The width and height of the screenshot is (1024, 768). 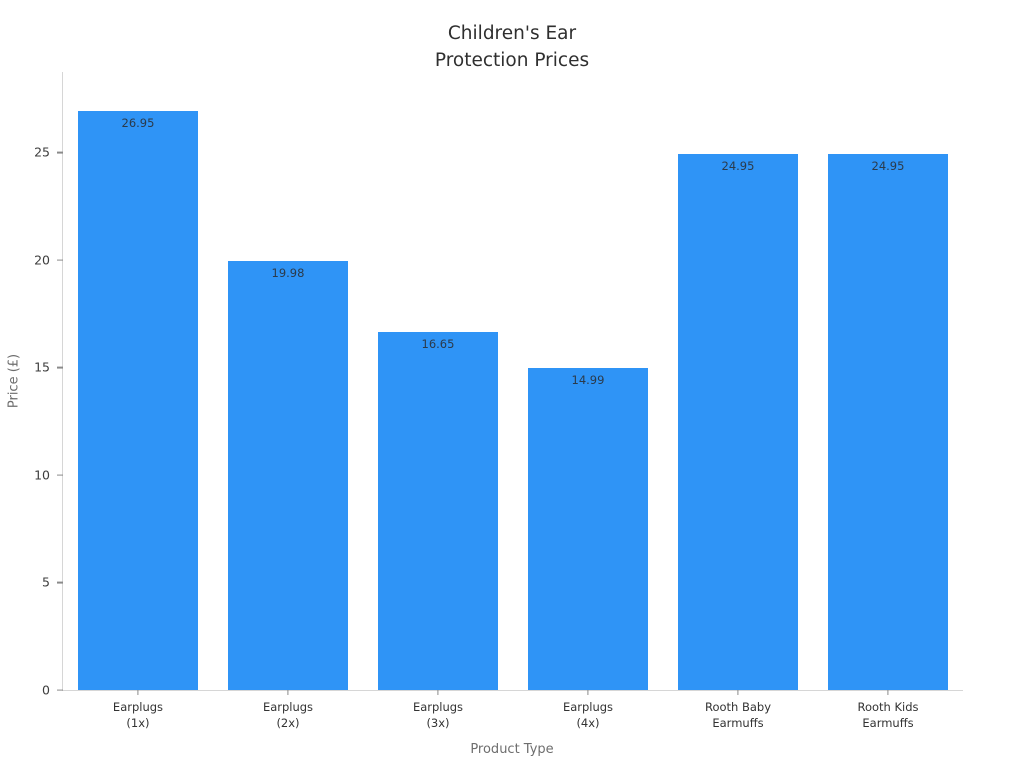 What do you see at coordinates (438, 715) in the screenshot?
I see `x-tick-label: Earplugs (3x)` at bounding box center [438, 715].